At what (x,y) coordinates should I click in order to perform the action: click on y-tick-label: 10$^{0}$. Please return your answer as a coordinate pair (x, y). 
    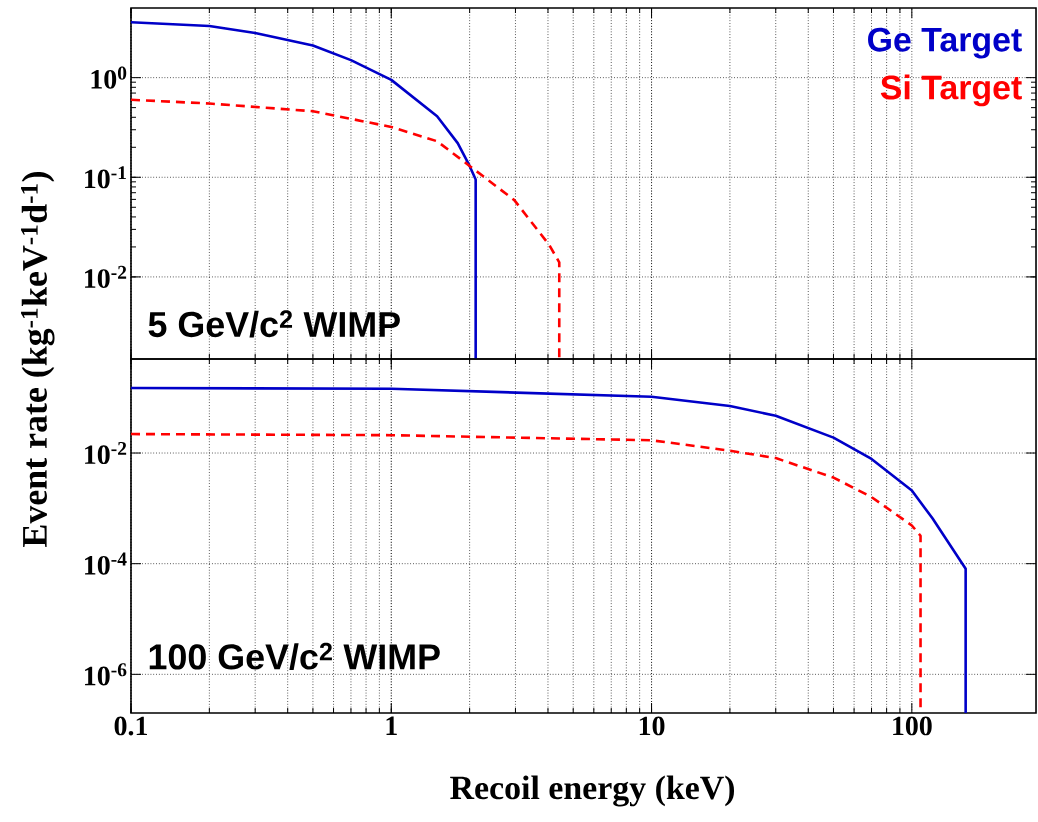
    Looking at the image, I should click on (109, 77).